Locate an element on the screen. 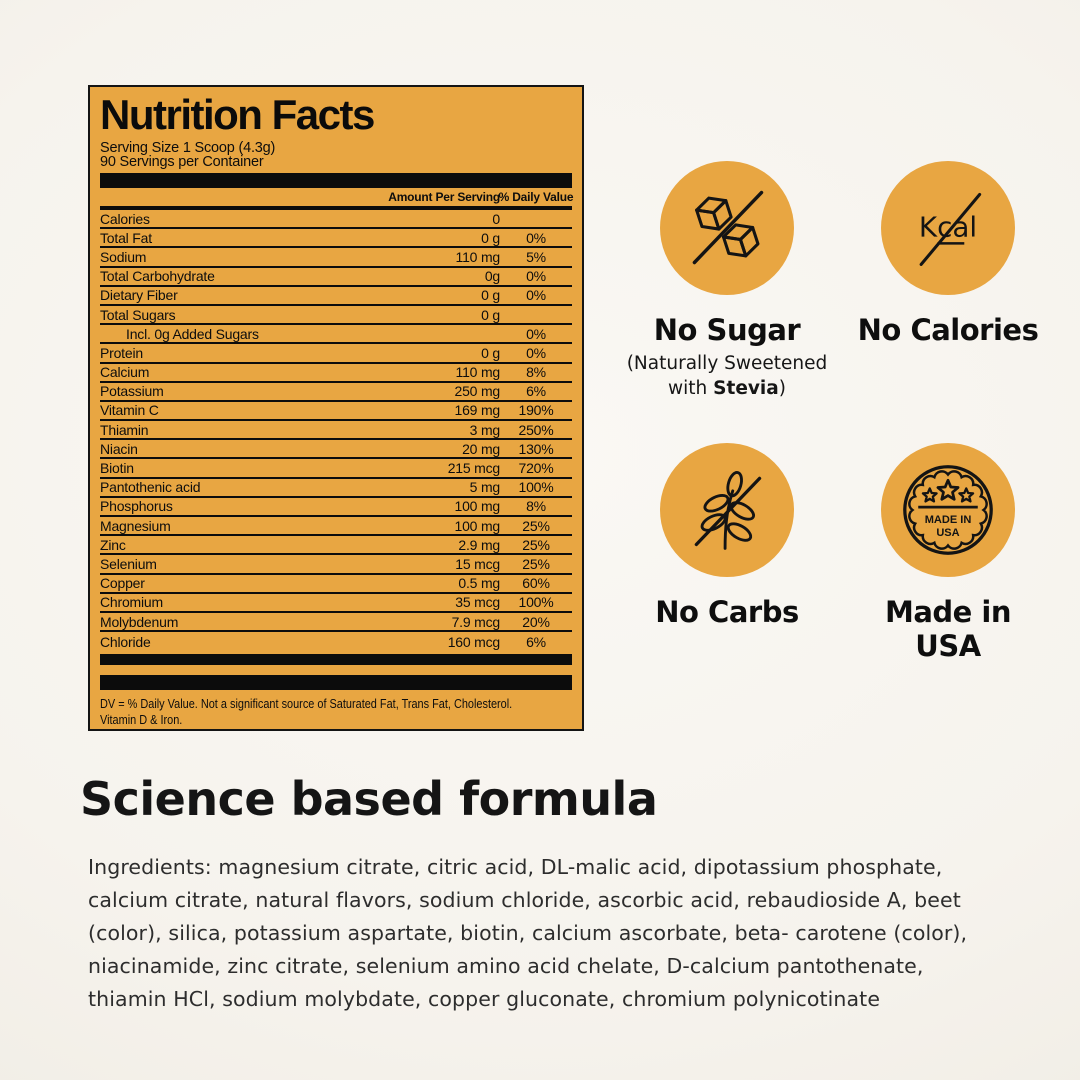  badge-made-in-usa: MADE IN USA Made in USA is located at coordinates (948, 552).